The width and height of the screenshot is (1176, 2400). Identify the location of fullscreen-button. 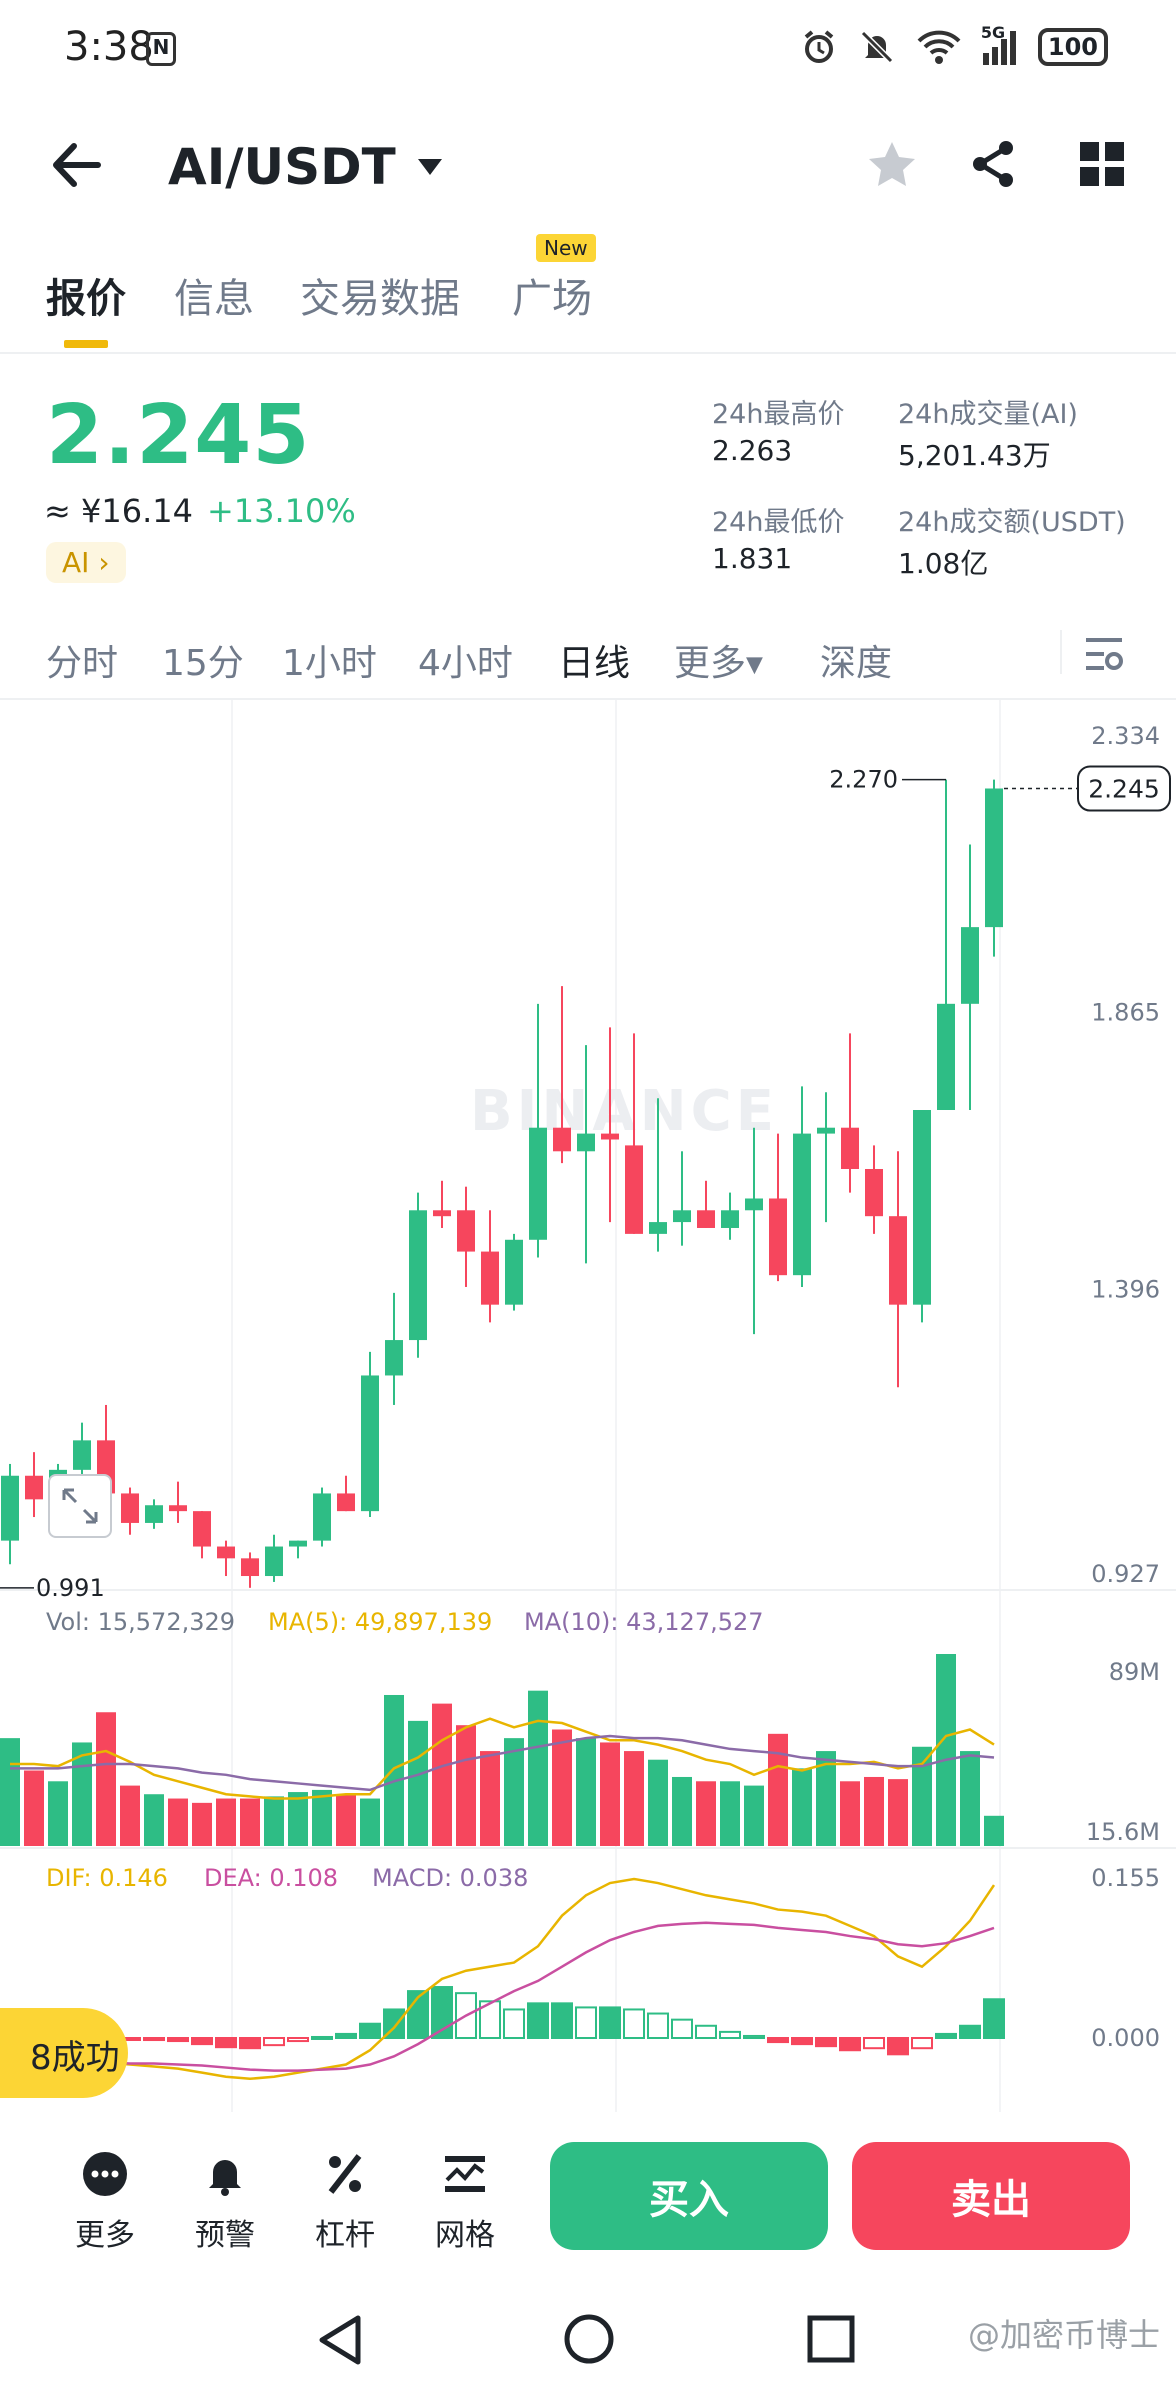
(80, 1506).